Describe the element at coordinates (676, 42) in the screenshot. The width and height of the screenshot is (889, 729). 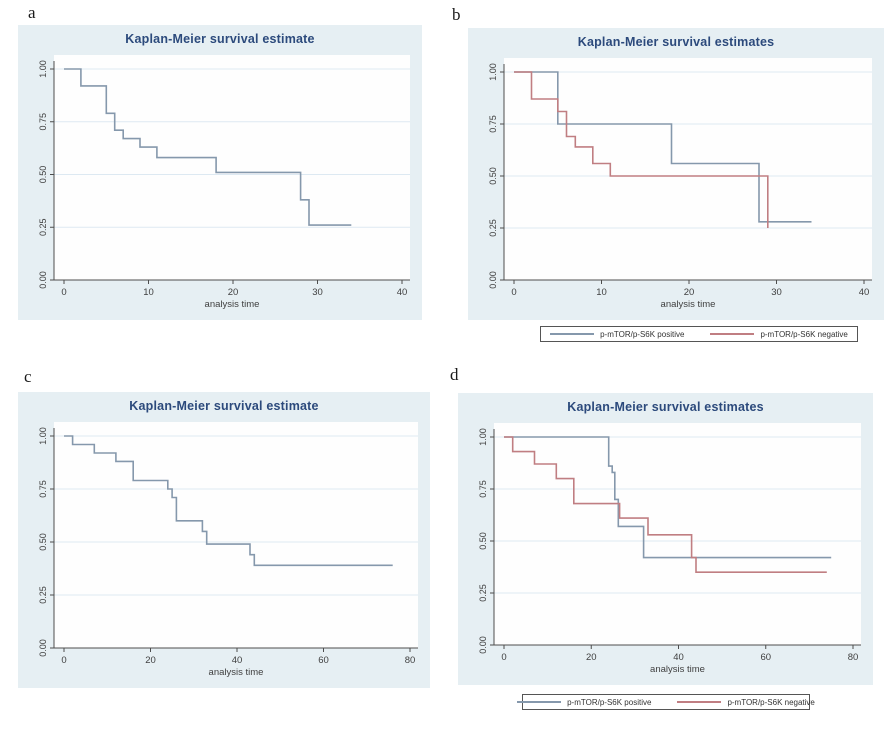
I see `chart-title-b: Kaplan-Meier survival estimates` at that location.